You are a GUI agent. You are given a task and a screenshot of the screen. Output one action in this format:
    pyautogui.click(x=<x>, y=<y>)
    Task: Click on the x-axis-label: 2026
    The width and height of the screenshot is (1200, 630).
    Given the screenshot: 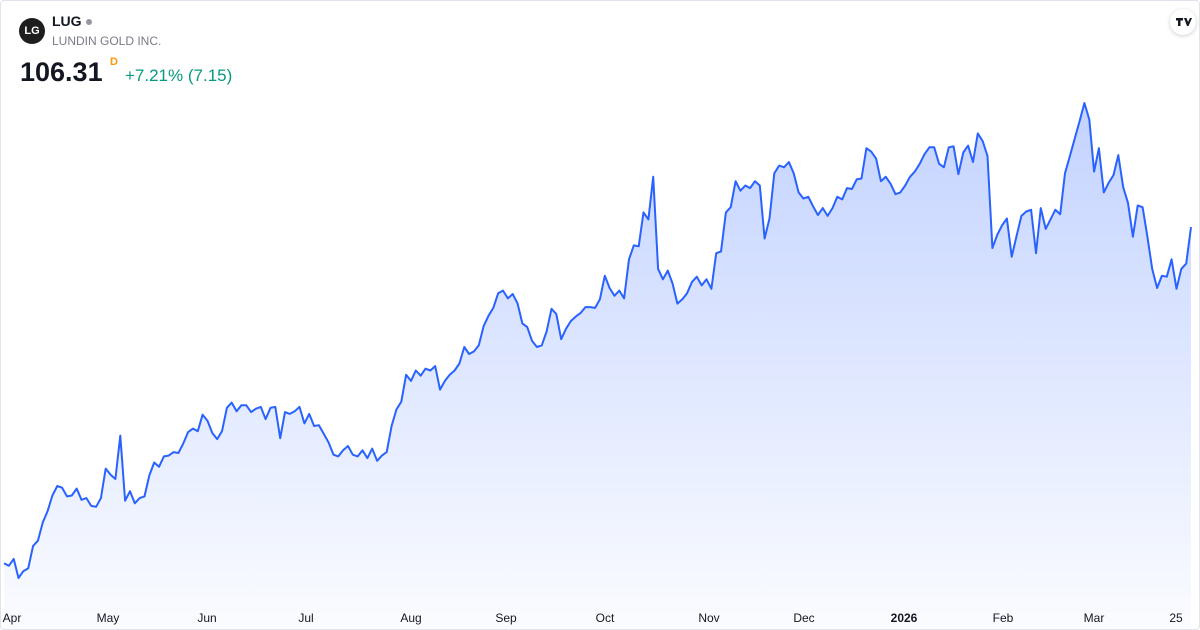 What is the action you would take?
    pyautogui.click(x=904, y=618)
    